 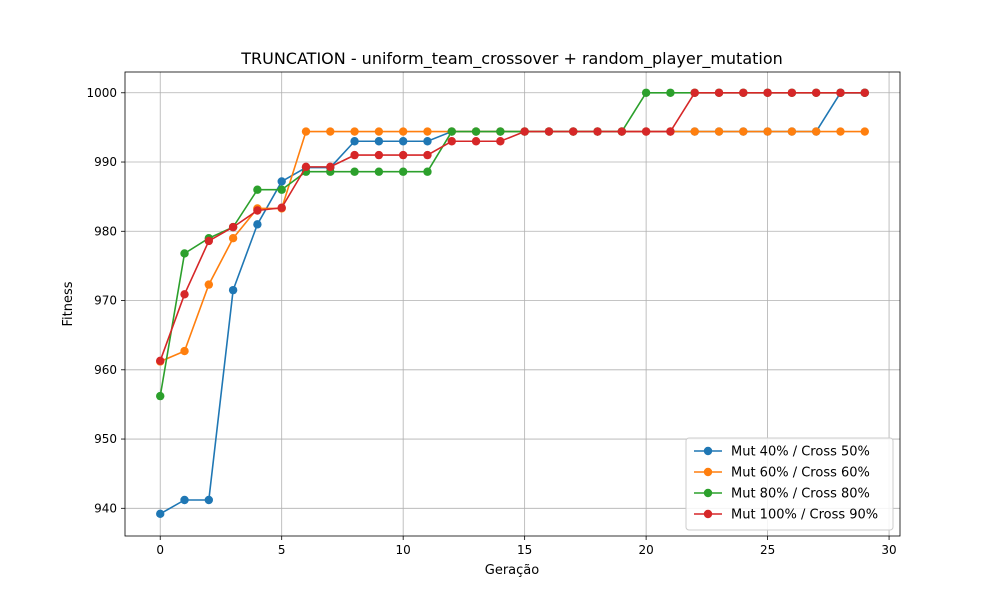 I want to click on legend-entry: Mut 80% / Cross 80%, so click(x=782, y=494).